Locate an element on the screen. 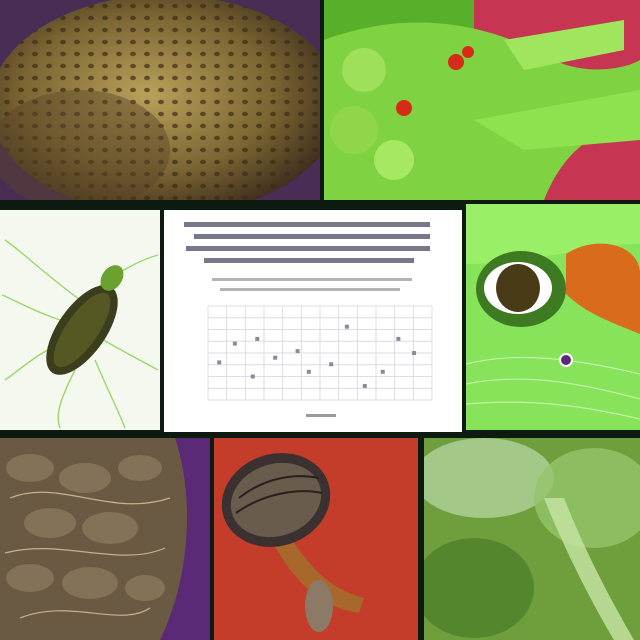  pine-cone-texture is located at coordinates (105, 539).